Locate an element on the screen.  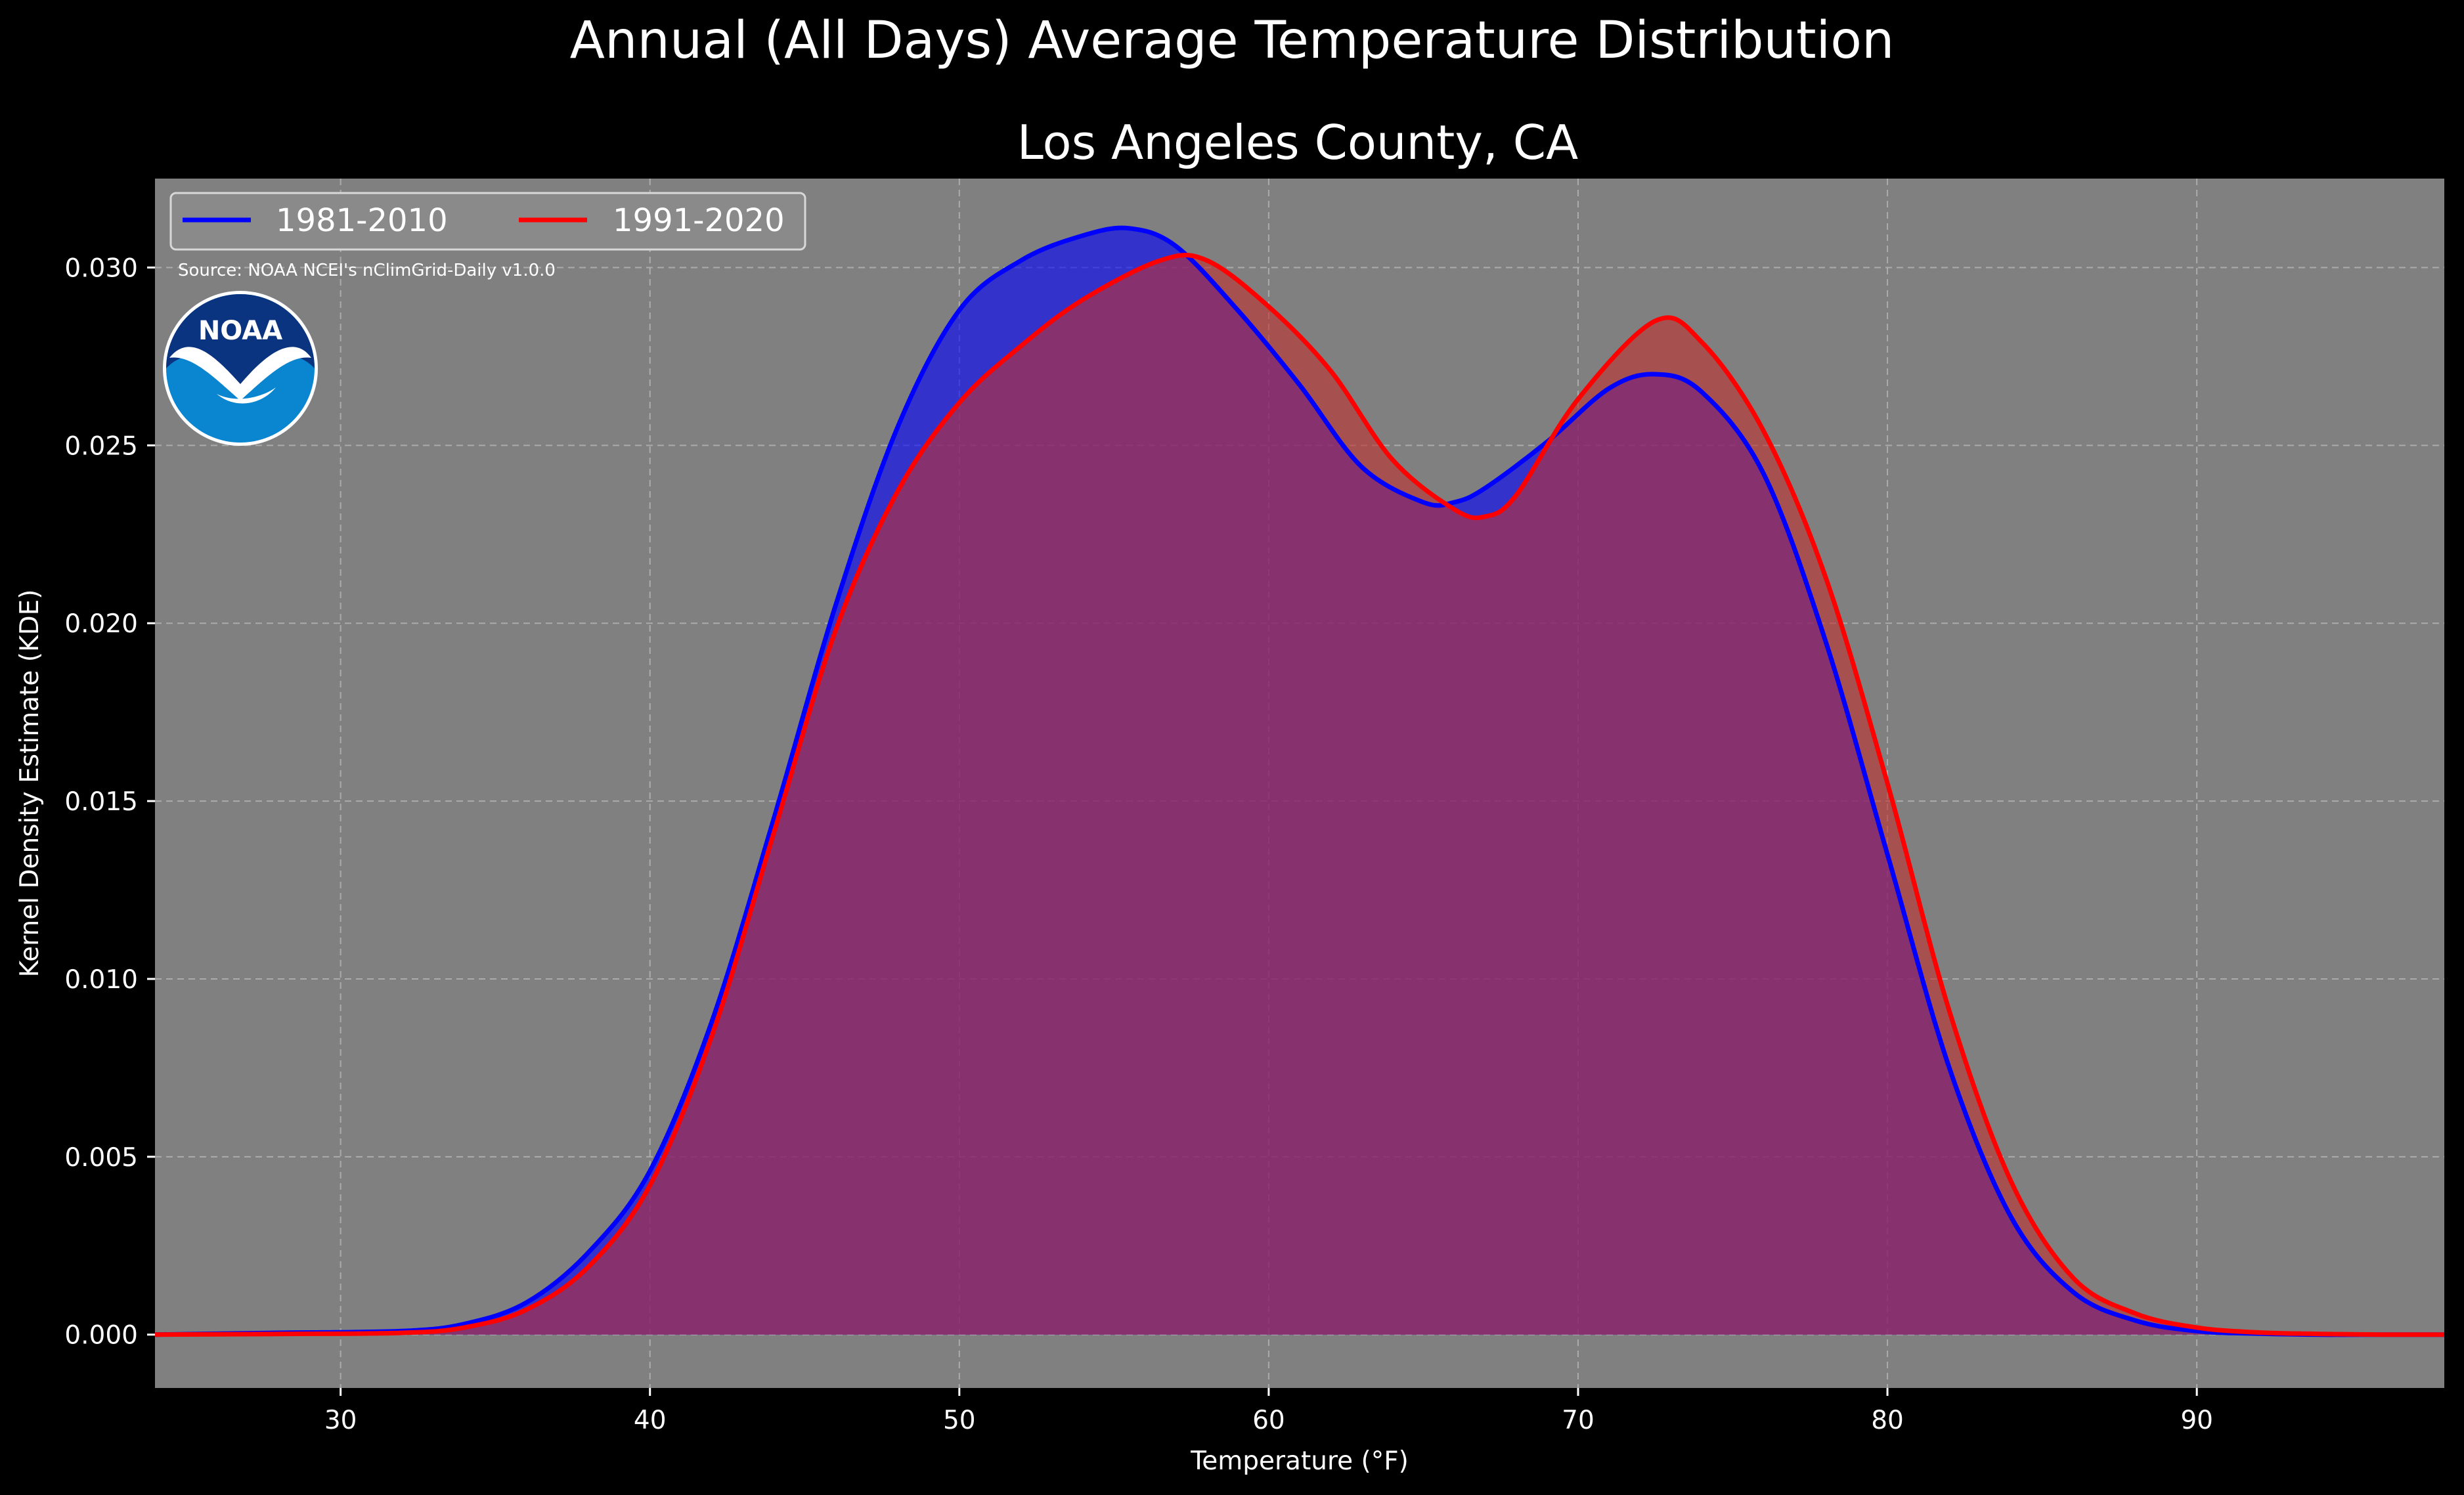
y-tick-label: 0.005 is located at coordinates (101, 1158).